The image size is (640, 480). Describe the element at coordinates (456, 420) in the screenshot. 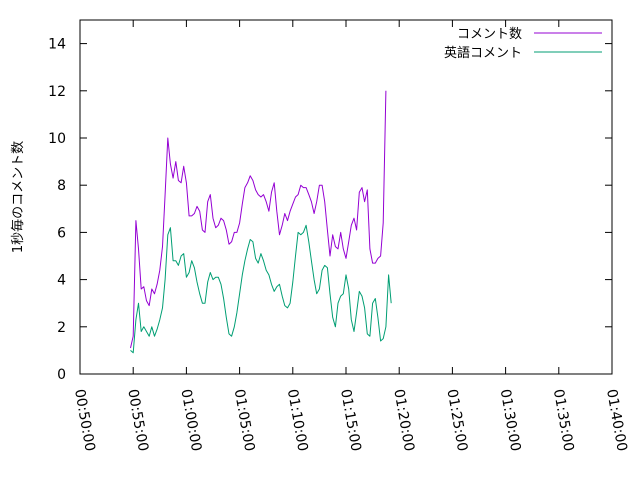

I see `x-tick-label: 01:25:00` at that location.